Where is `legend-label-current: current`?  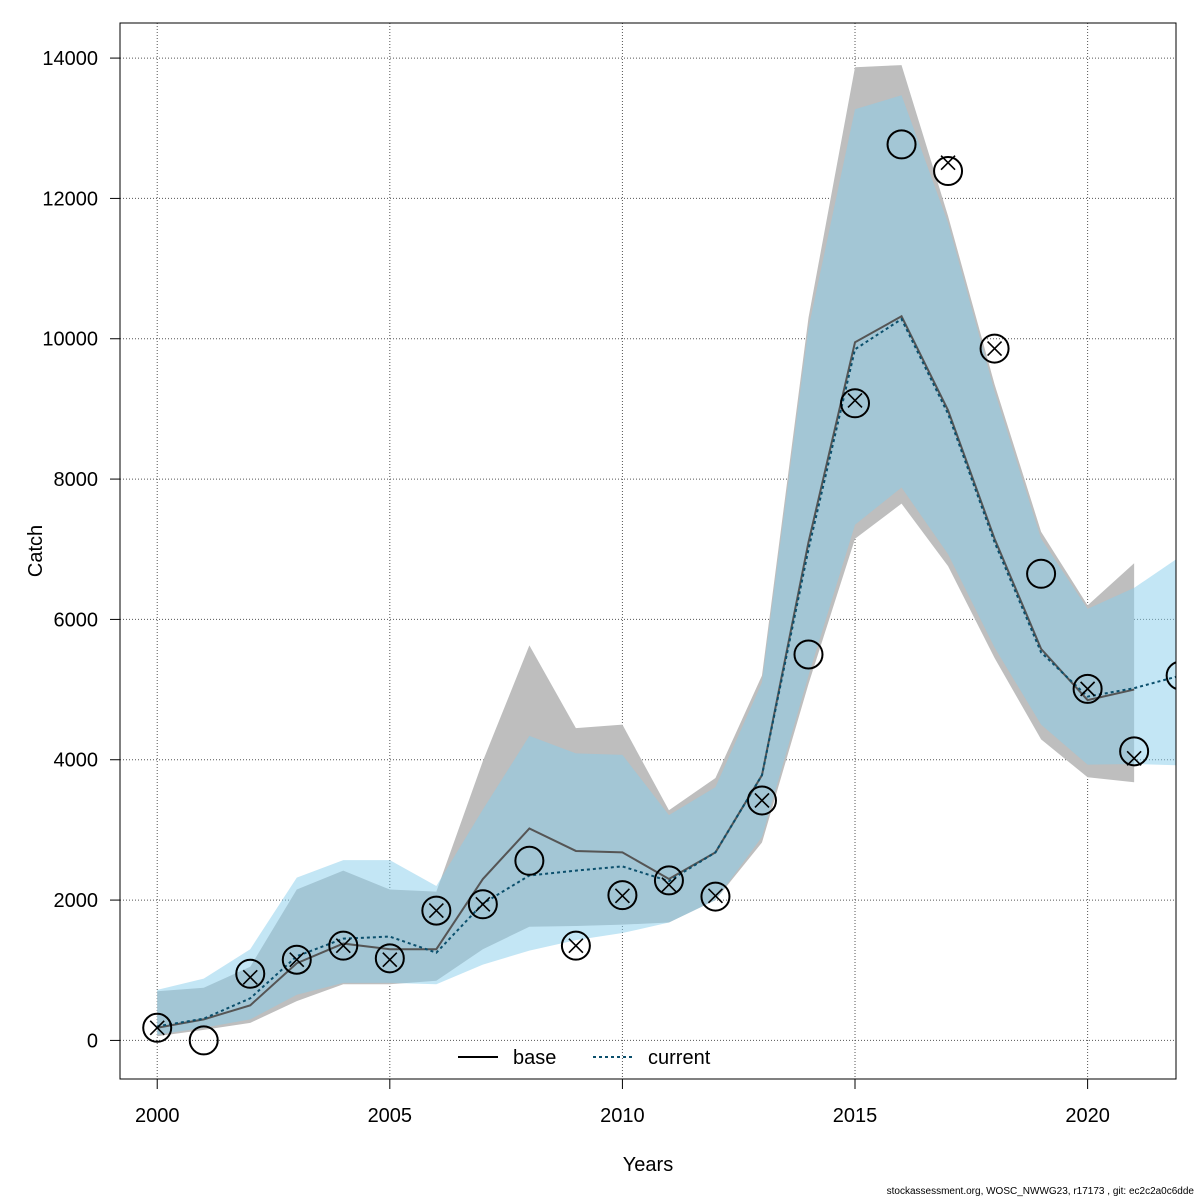 legend-label-current: current is located at coordinates (679, 1058).